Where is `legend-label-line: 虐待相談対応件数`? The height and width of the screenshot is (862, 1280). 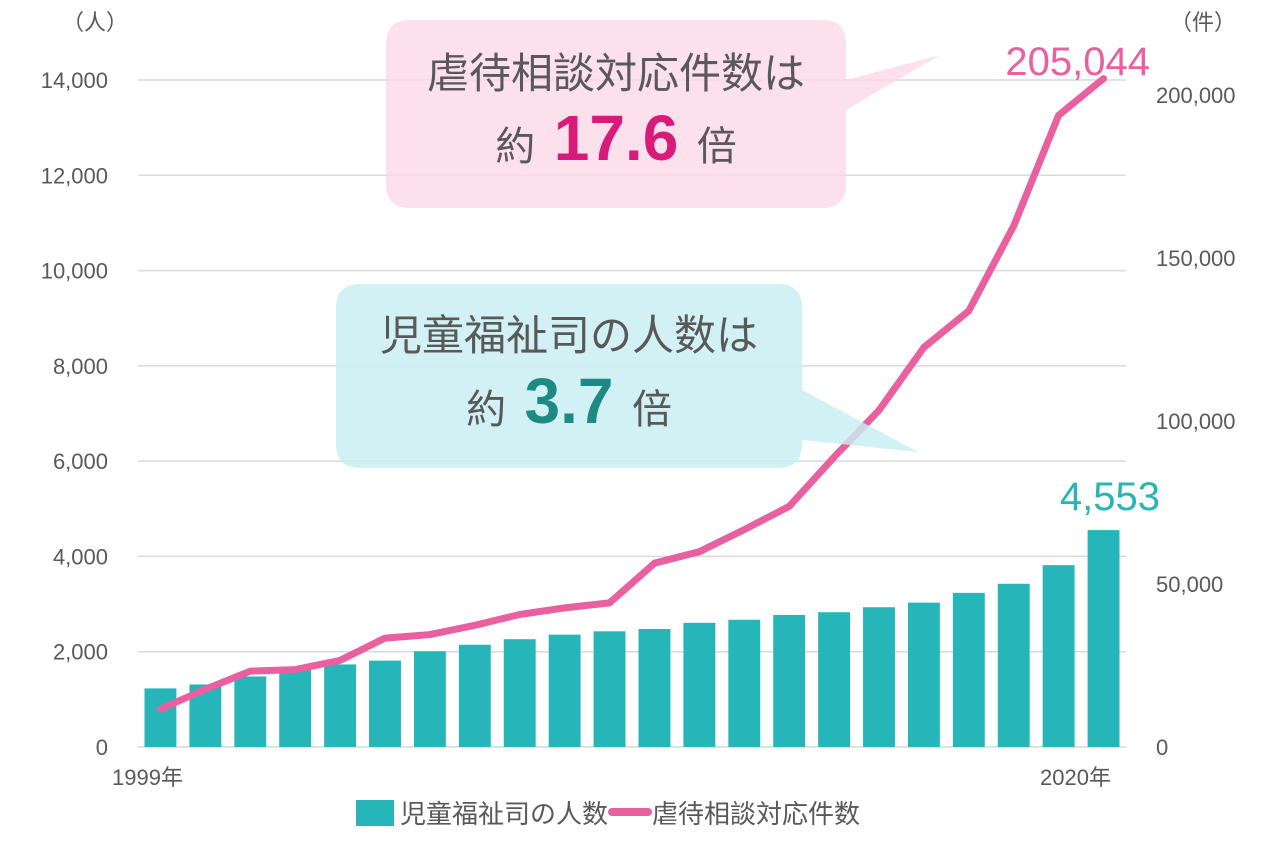
legend-label-line: 虐待相談対応件数 is located at coordinates (756, 814).